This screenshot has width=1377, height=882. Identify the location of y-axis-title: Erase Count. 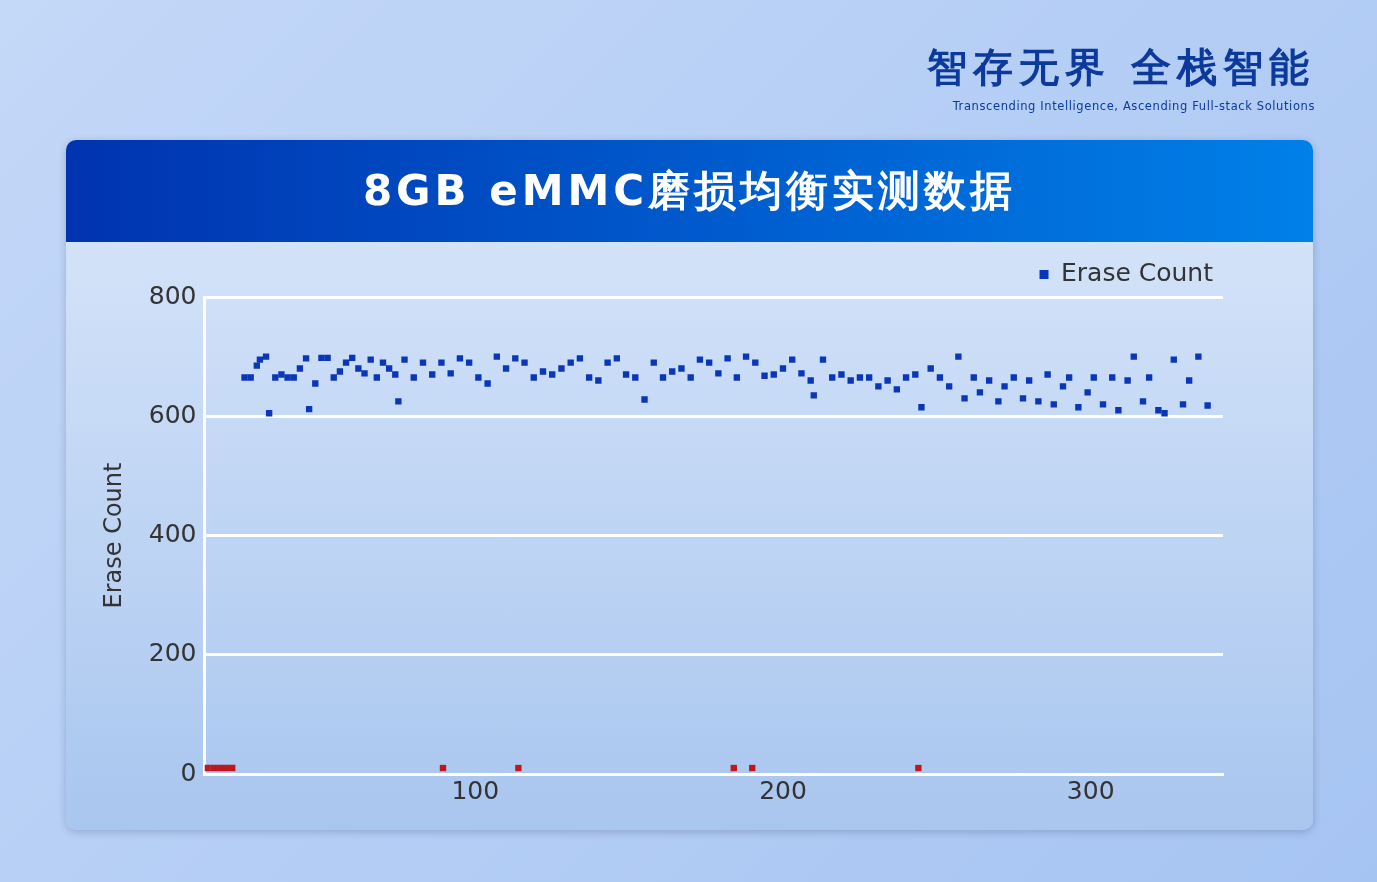
(112, 535).